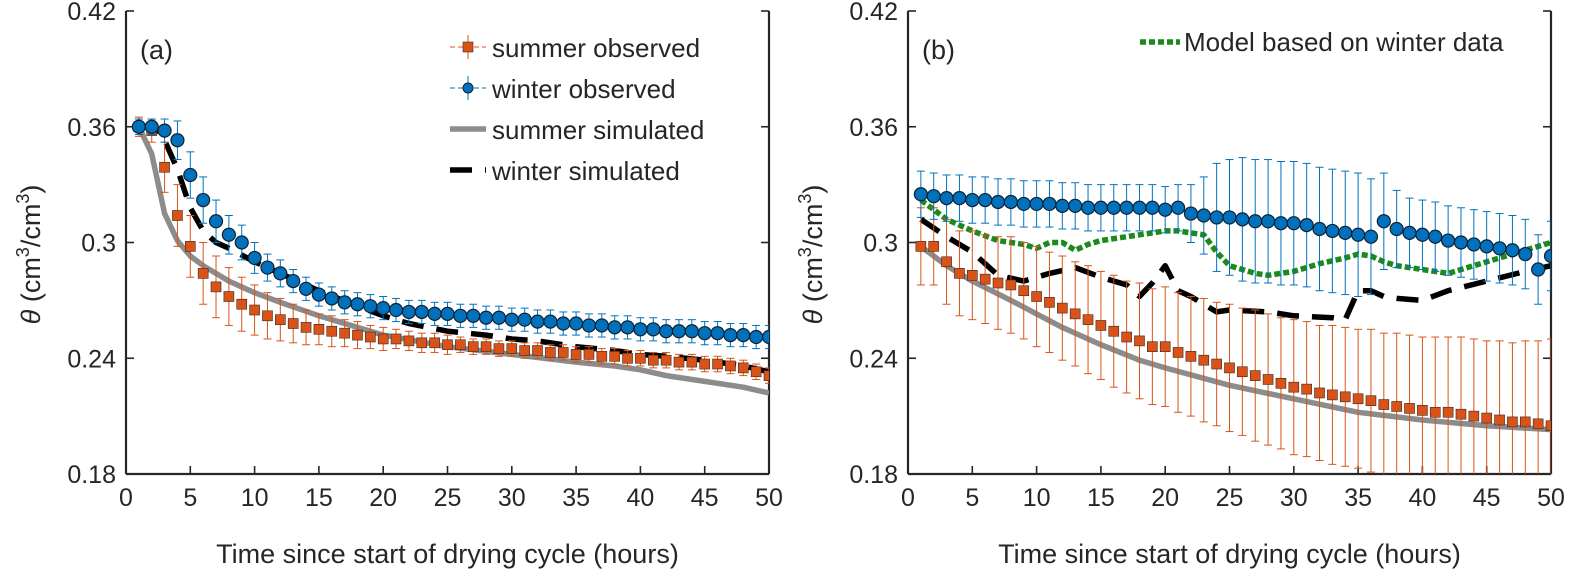  Describe the element at coordinates (596, 48) in the screenshot. I see `legend-label: summer observed` at that location.